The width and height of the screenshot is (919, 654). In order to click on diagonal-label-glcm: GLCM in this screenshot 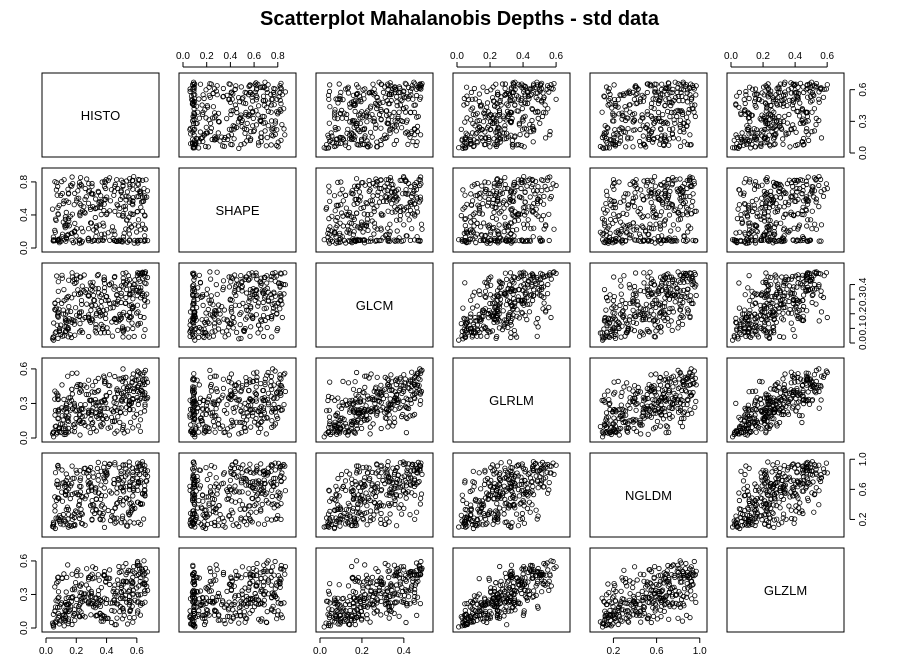, I will do `click(375, 305)`.